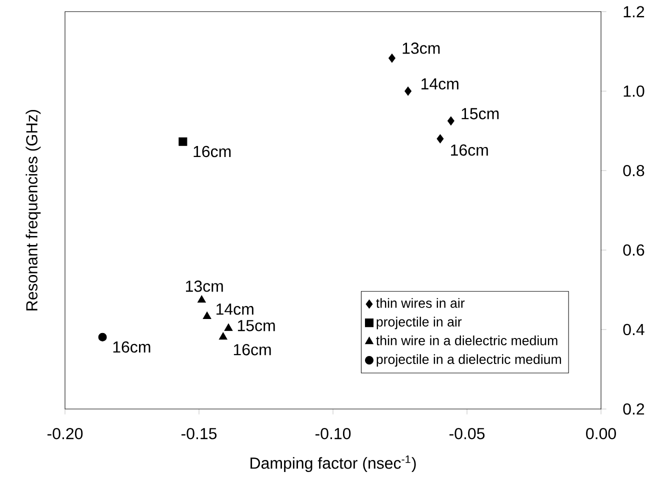 Image resolution: width=652 pixels, height=496 pixels. I want to click on legend-label: projectile in air, so click(419, 323).